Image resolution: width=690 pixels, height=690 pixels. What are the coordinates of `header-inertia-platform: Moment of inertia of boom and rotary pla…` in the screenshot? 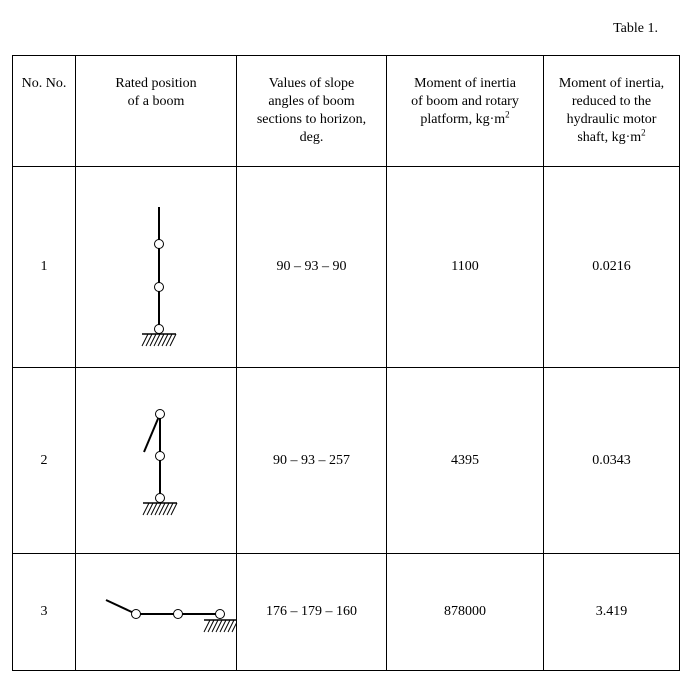 It's located at (465, 111).